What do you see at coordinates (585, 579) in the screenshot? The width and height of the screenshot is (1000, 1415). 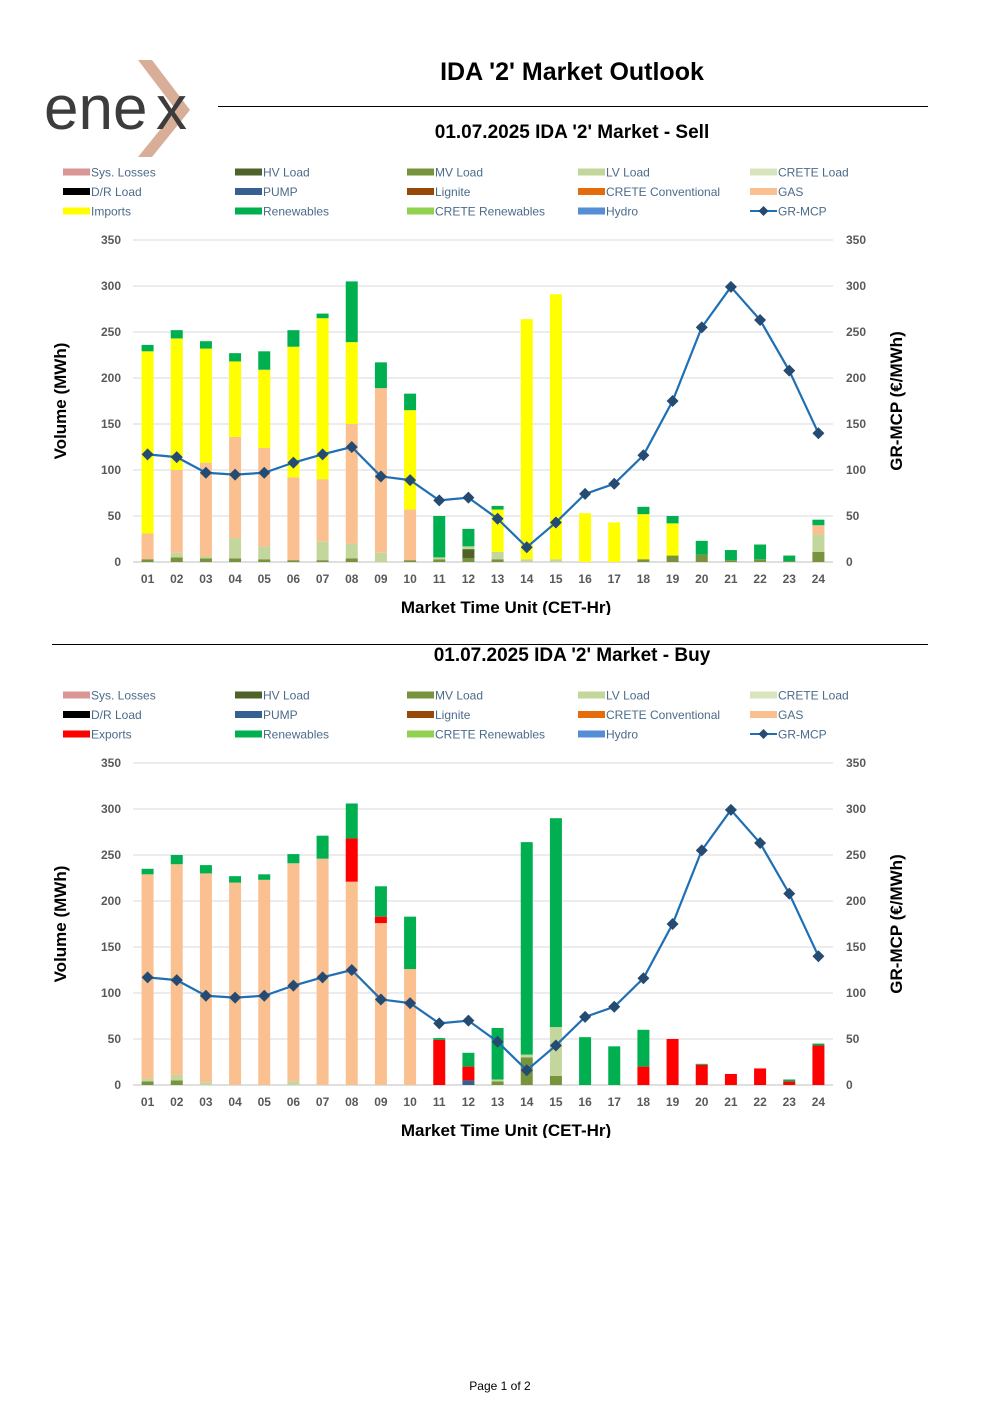 I see `x-tick-label: 16` at bounding box center [585, 579].